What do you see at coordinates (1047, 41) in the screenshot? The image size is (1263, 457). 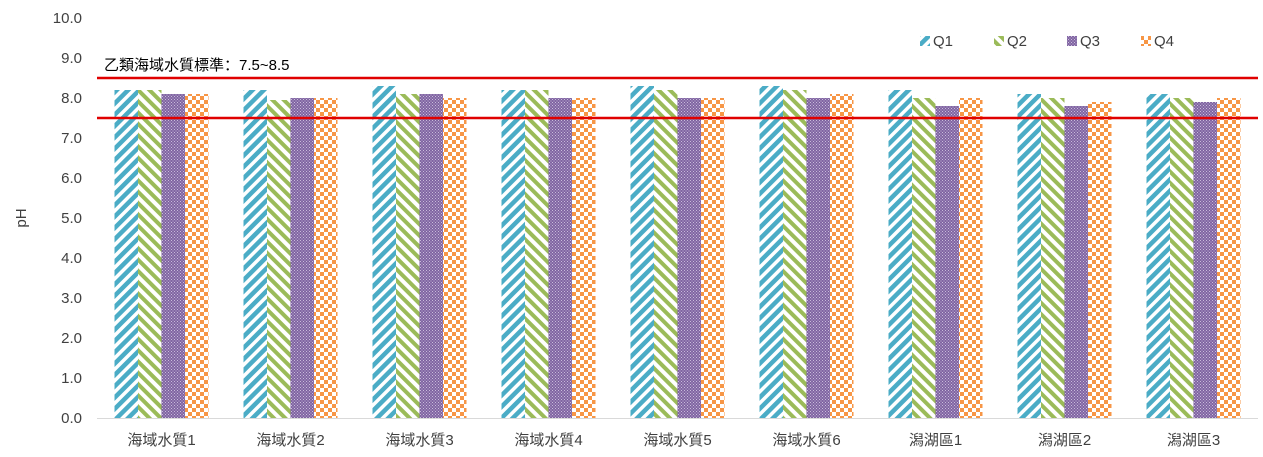 I see `legend: Q1 Q2 Q3 Q4` at bounding box center [1047, 41].